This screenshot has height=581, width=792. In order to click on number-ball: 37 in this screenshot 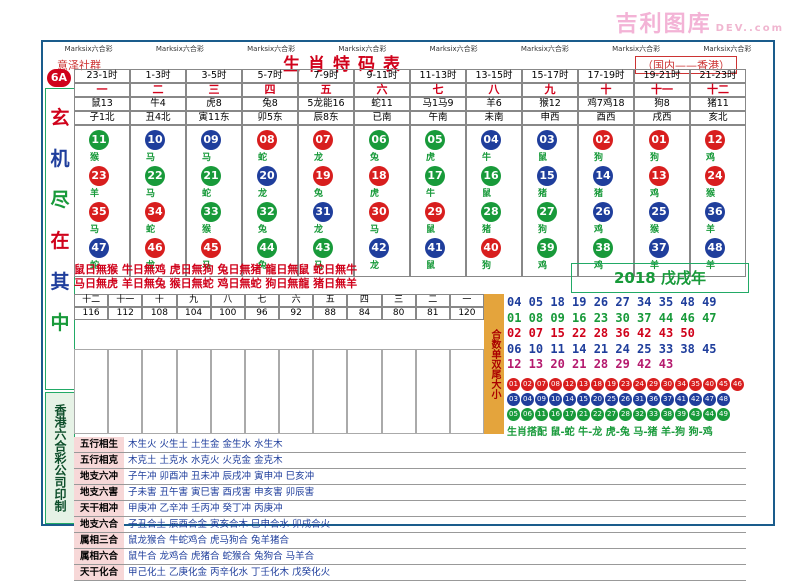, I will do `click(659, 248)`.